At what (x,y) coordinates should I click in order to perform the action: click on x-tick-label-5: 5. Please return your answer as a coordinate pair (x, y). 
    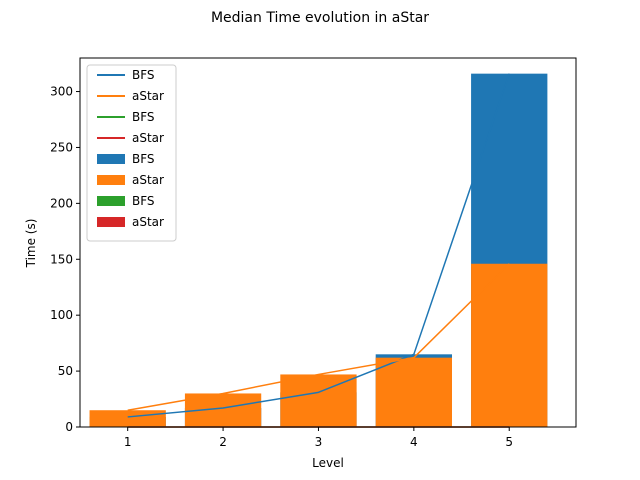
    Looking at the image, I should click on (509, 442).